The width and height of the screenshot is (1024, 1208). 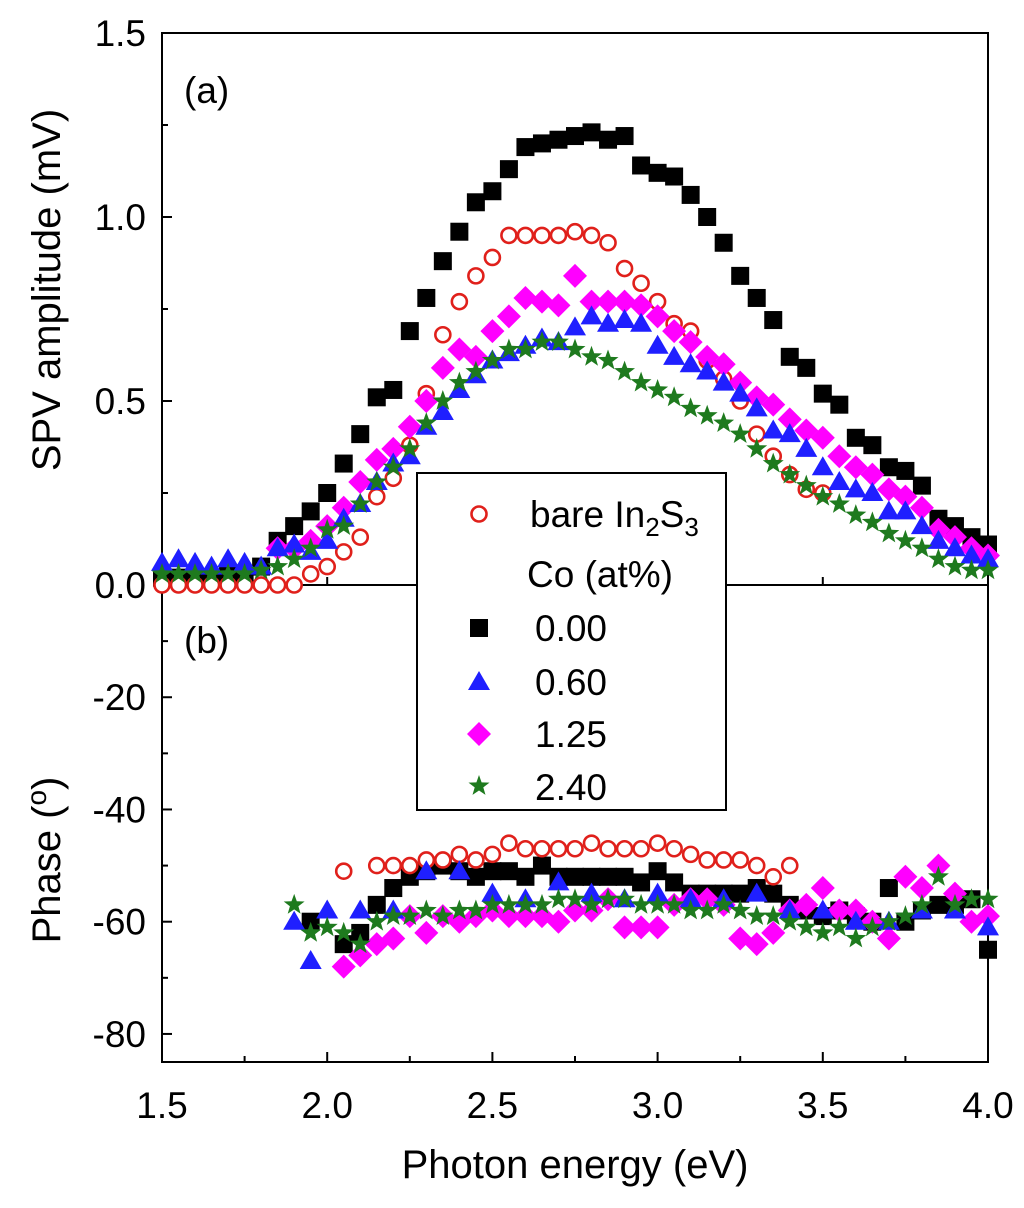 What do you see at coordinates (119, 1034) in the screenshot?
I see `y-tick-label-bottom: -80` at bounding box center [119, 1034].